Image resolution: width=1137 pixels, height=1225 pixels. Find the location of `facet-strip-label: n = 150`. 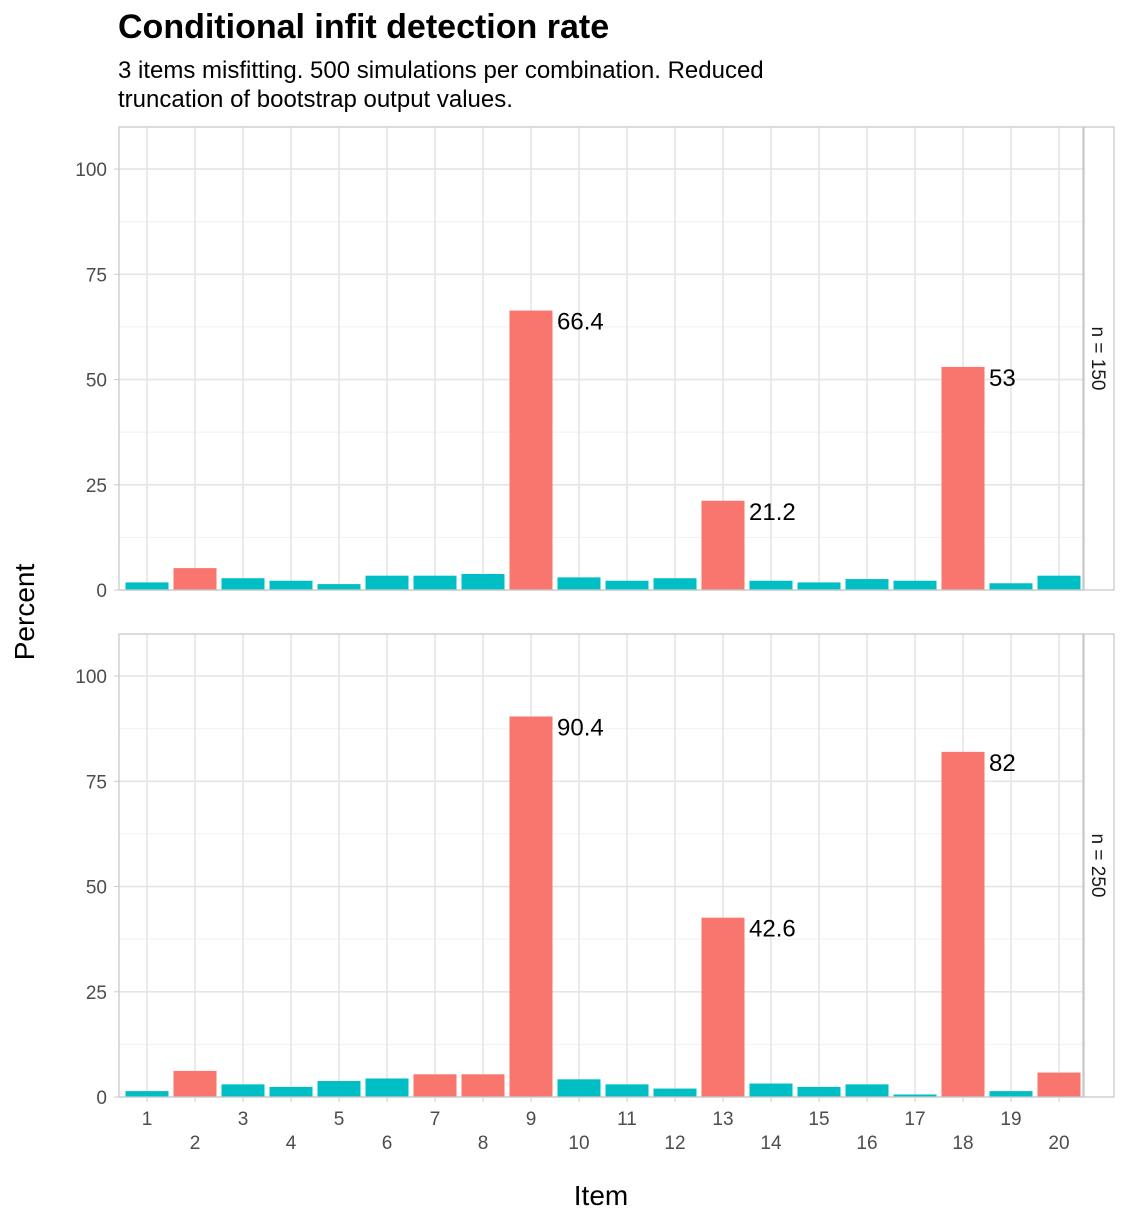

facet-strip-label: n = 150 is located at coordinates (1097, 359).